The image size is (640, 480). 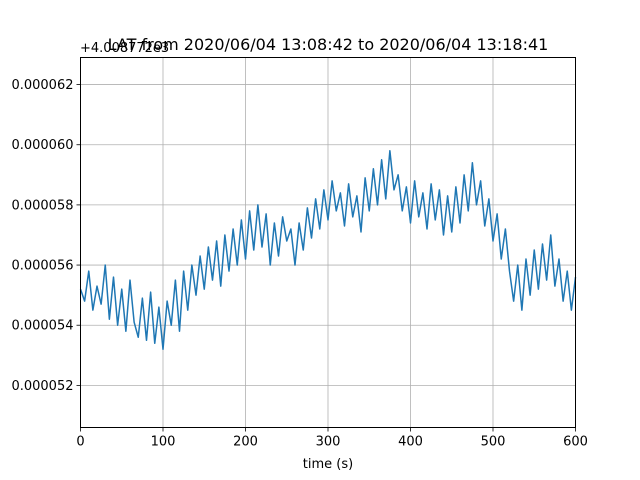 I want to click on x-tick-label: 500, so click(x=493, y=442).